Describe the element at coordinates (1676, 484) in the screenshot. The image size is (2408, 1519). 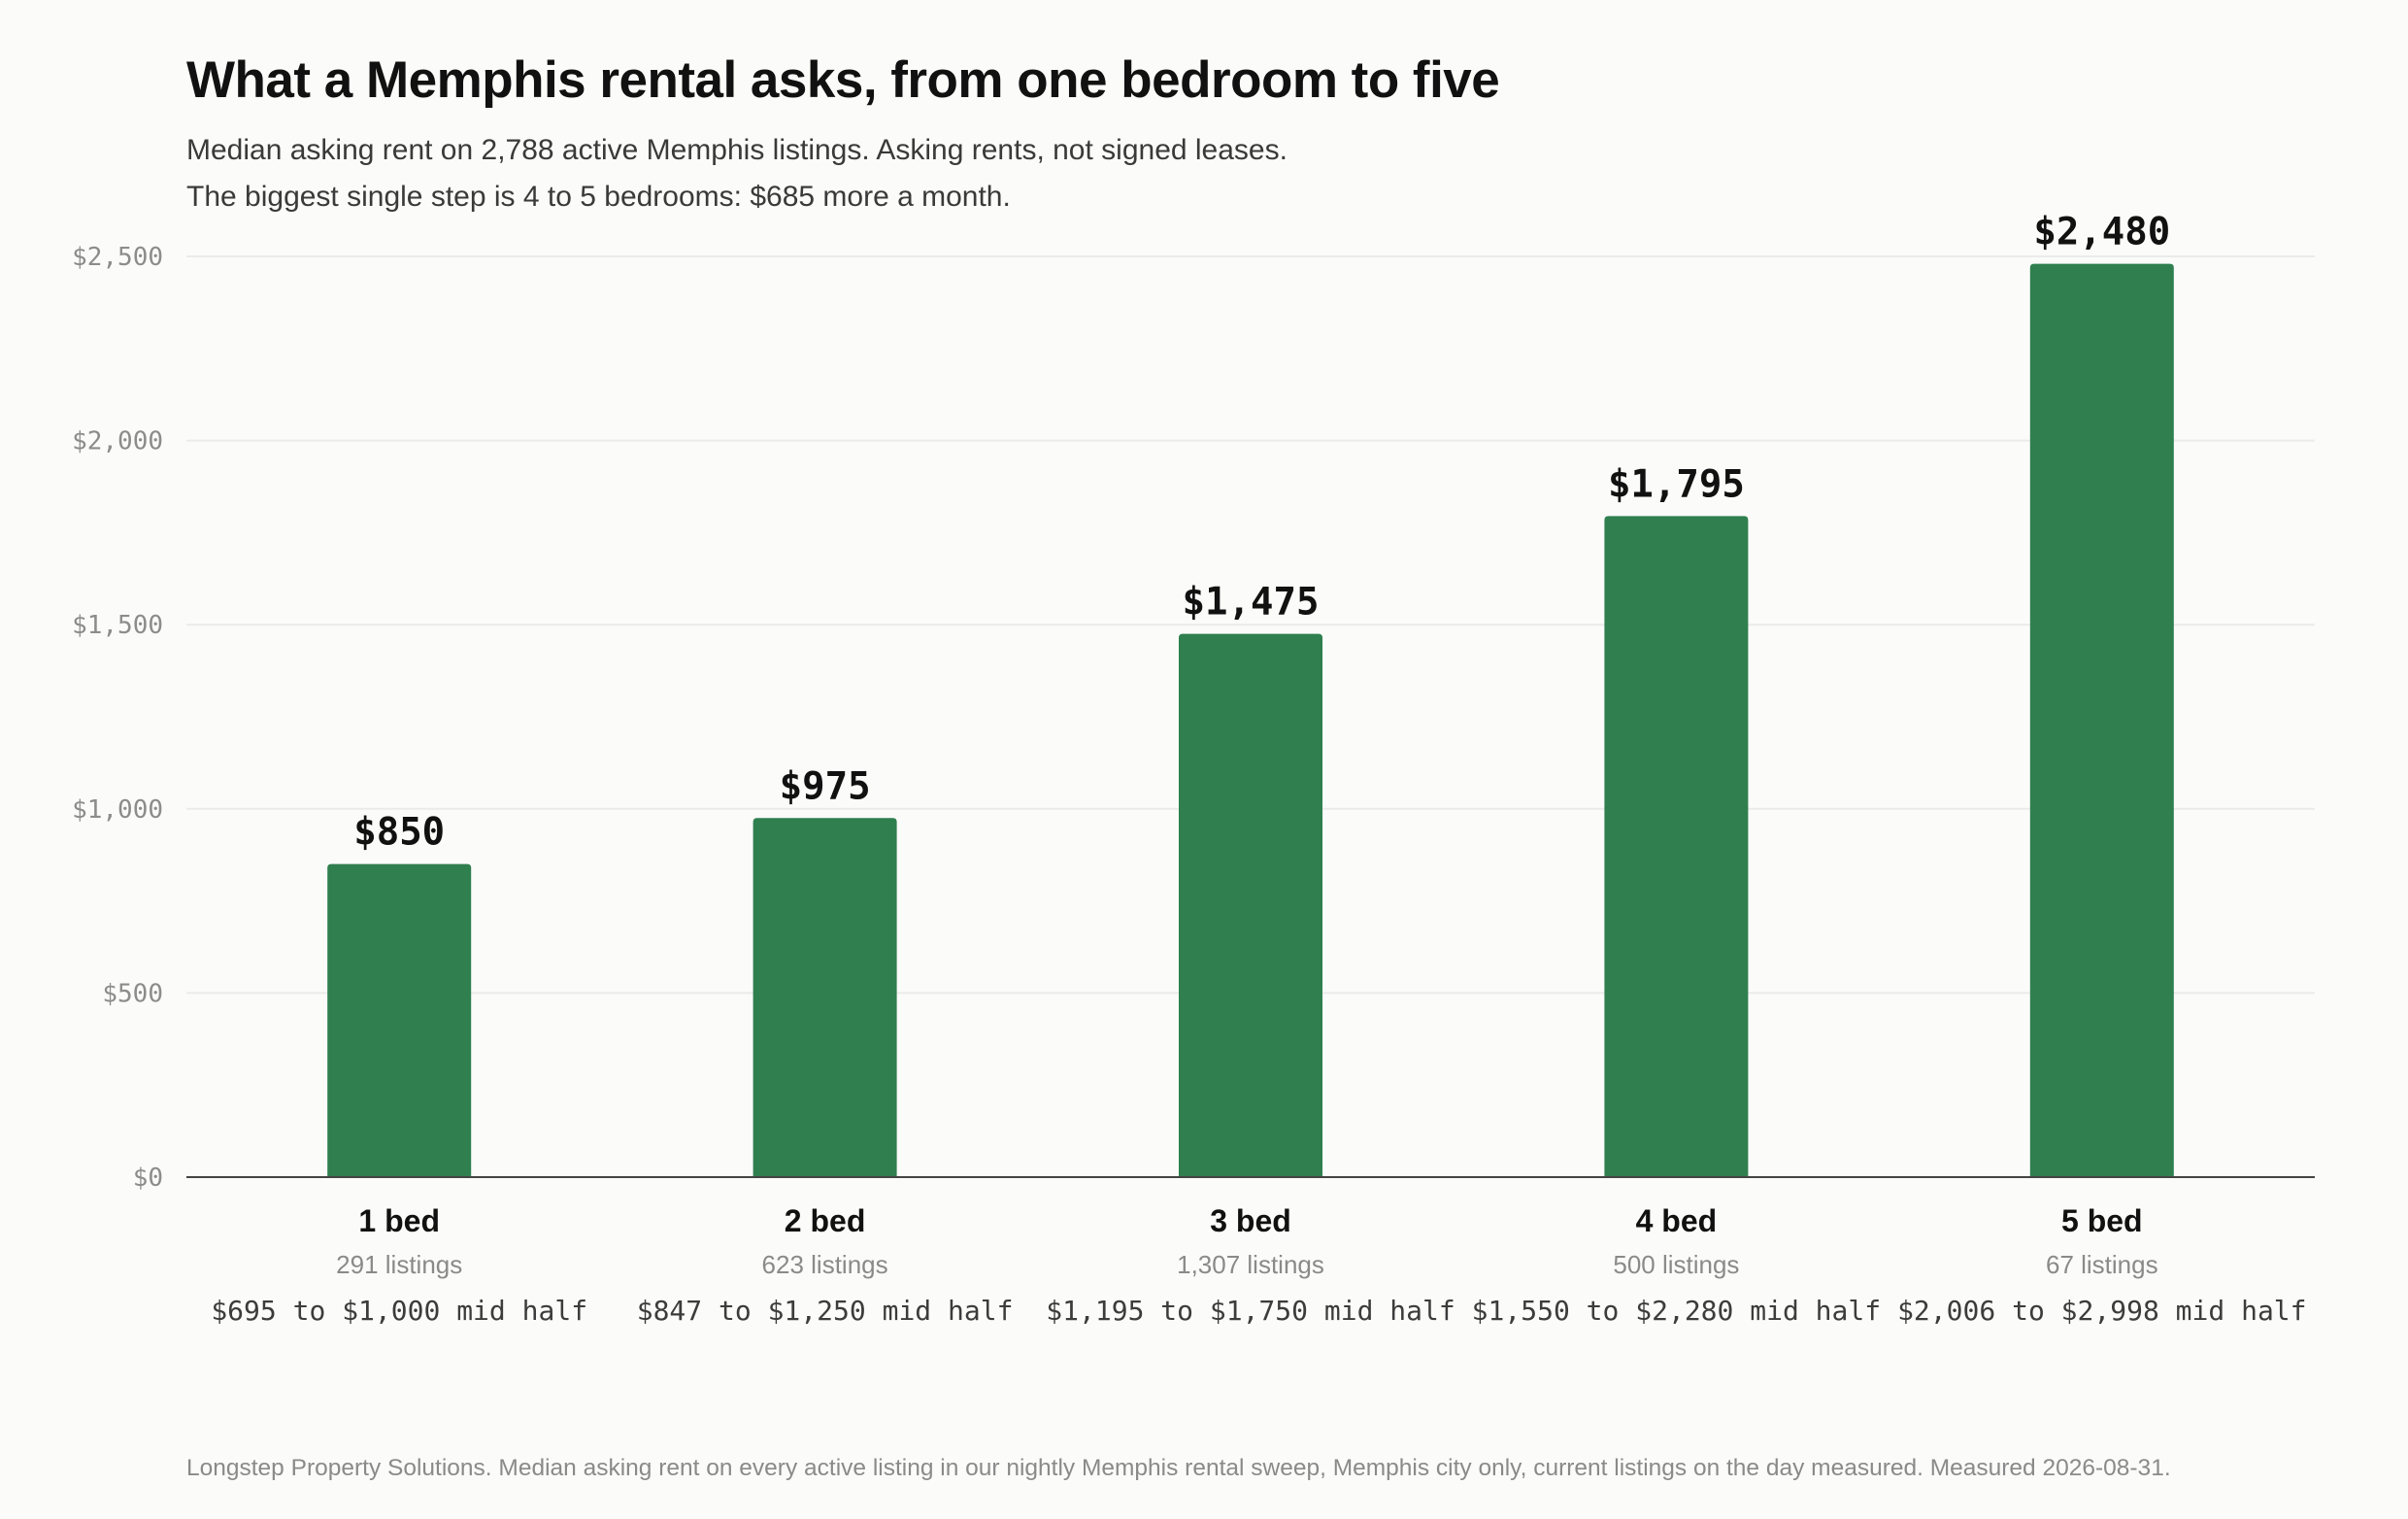
I see `bar-value-label: $1,795` at that location.